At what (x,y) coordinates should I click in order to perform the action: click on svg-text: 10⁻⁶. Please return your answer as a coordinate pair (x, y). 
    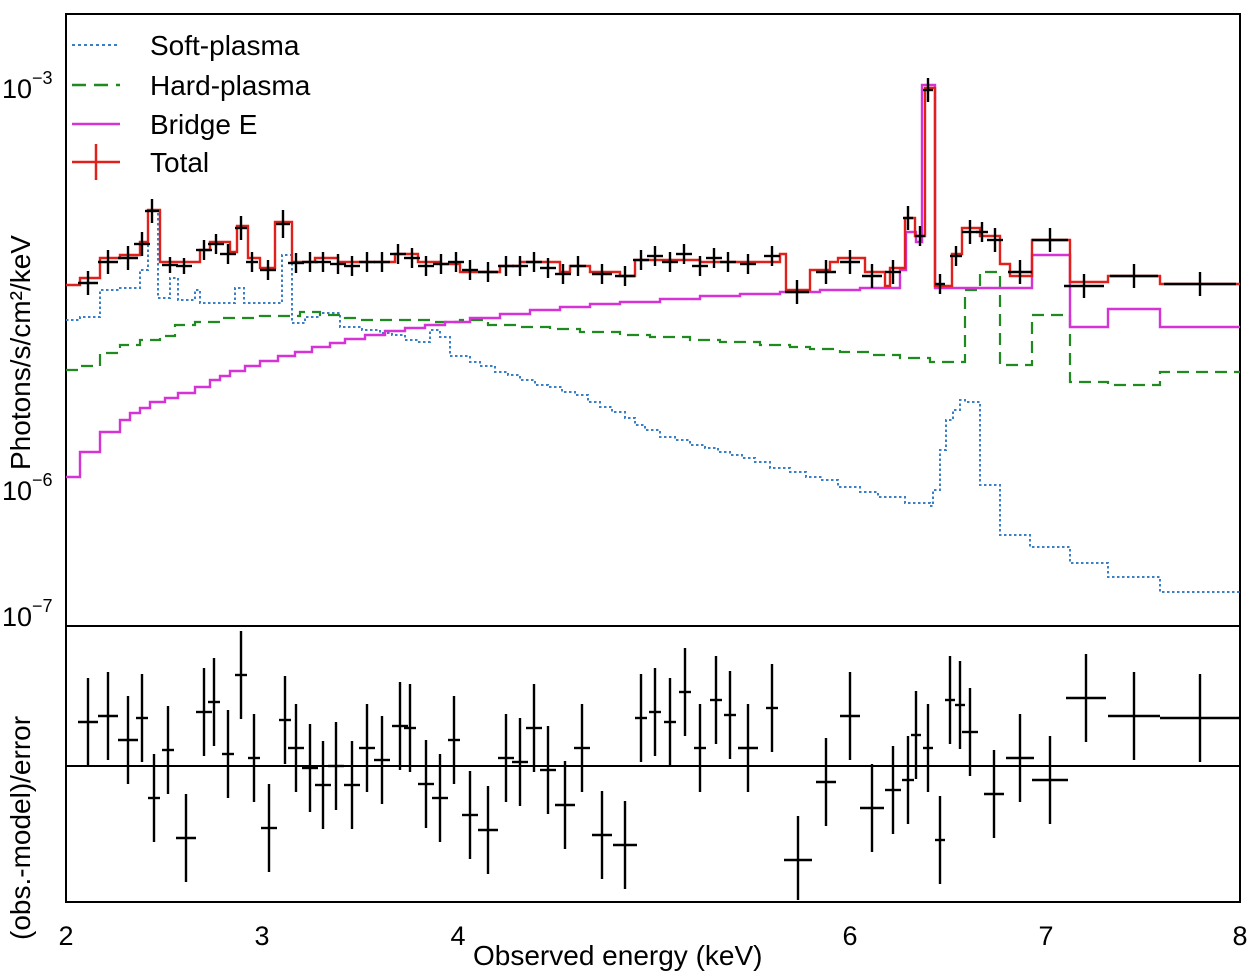
    Looking at the image, I should click on (27, 488).